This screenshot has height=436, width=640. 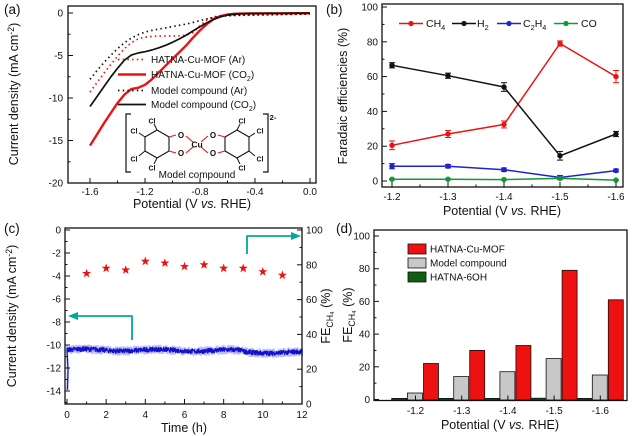 I want to click on b-ytick-20: 20, so click(x=373, y=147).